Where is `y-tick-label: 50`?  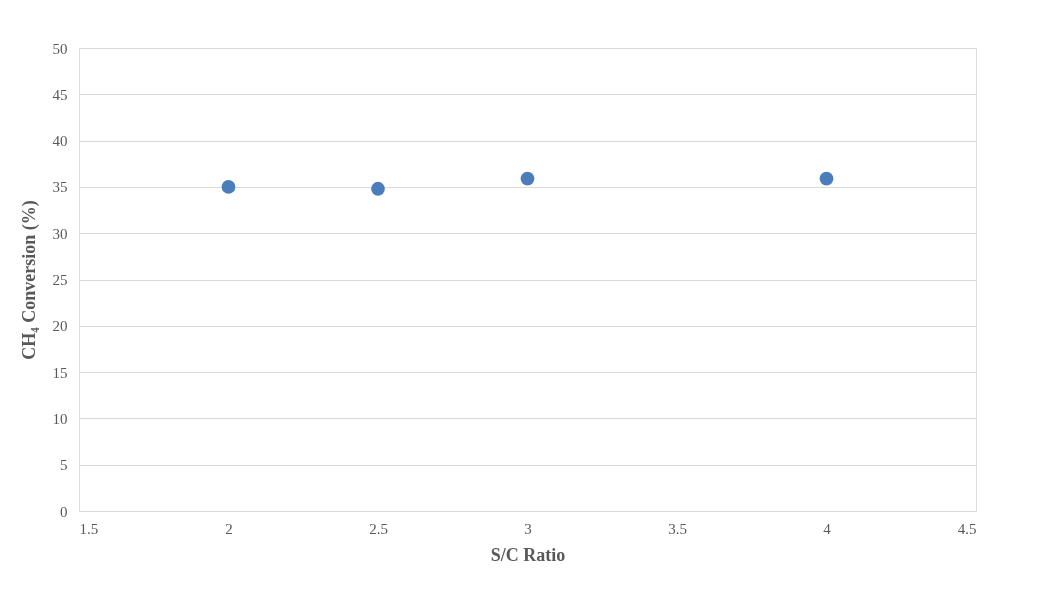
y-tick-label: 50 is located at coordinates (60, 48).